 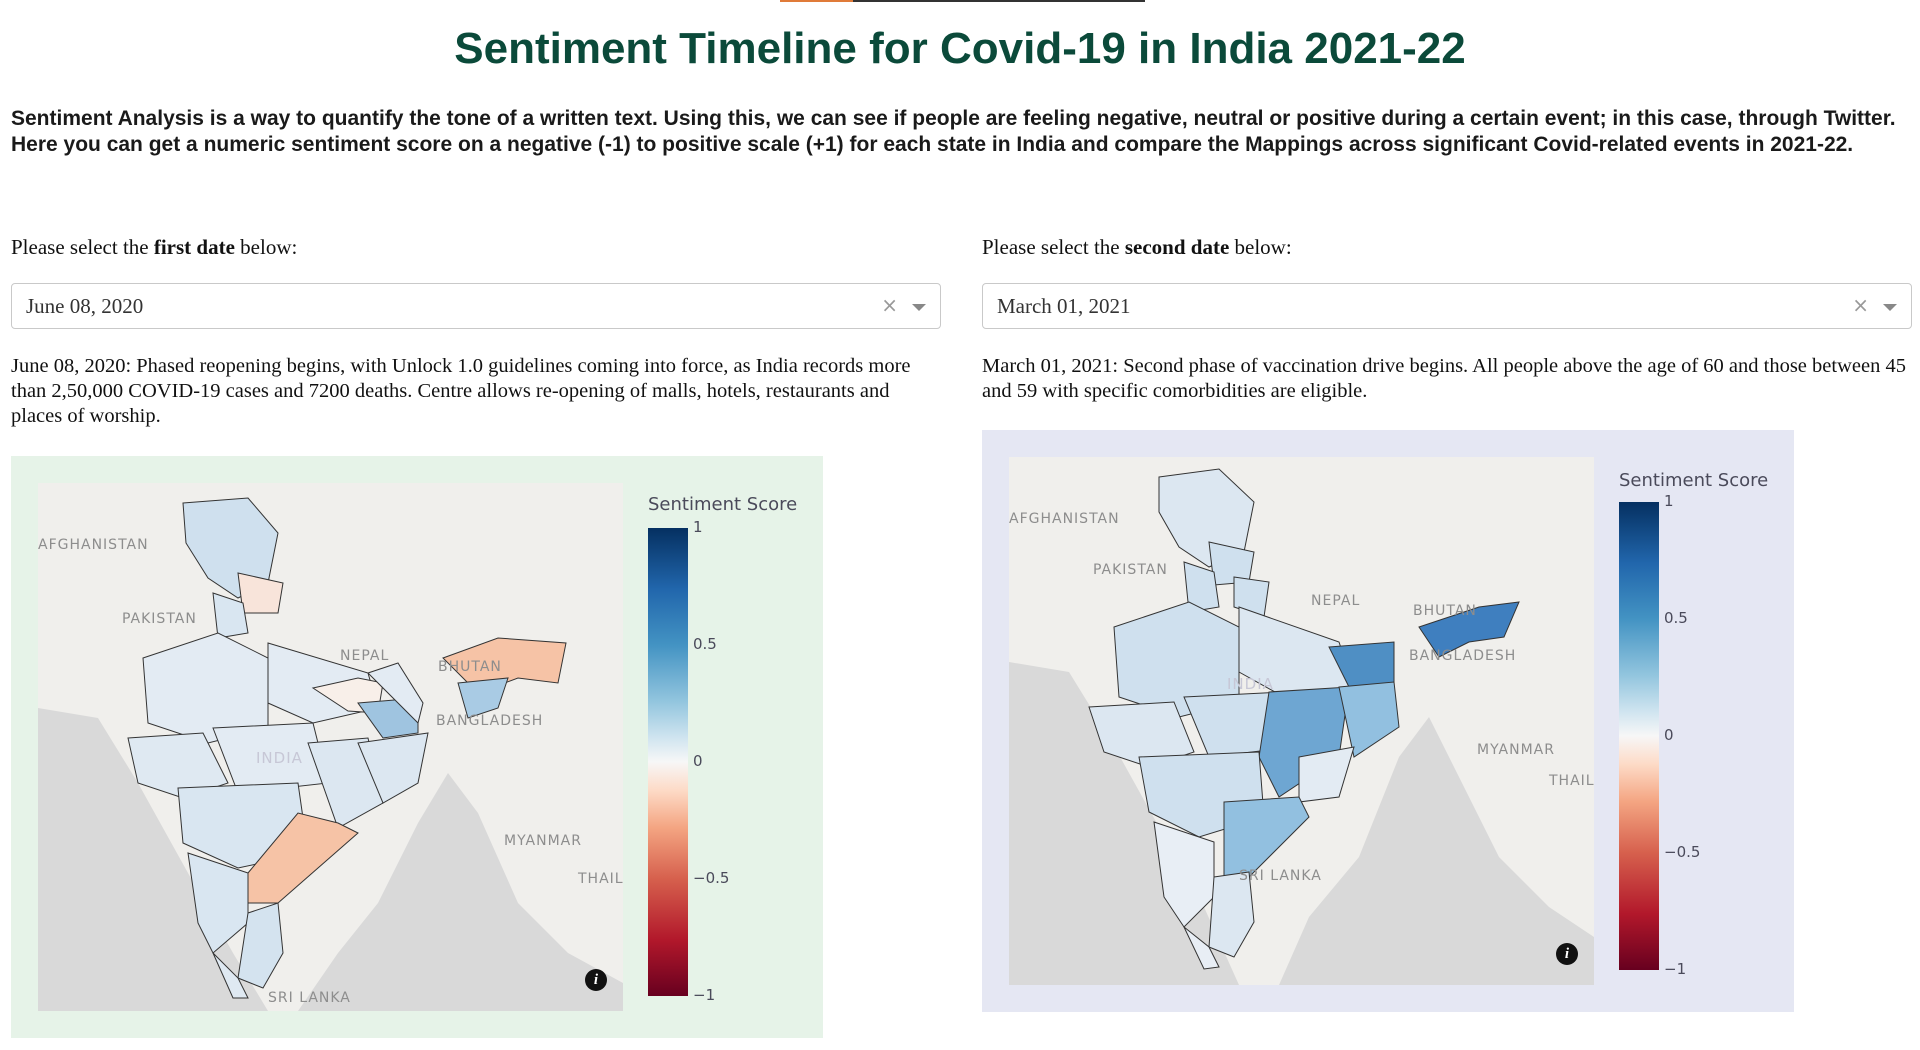 I want to click on state-andhra, so click(x=1266, y=837).